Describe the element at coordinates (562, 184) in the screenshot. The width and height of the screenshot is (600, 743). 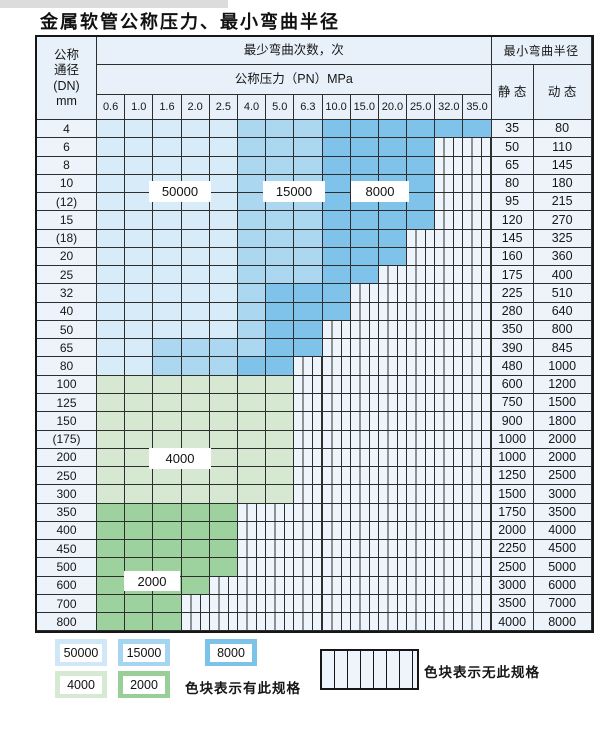
I see `dynamic-radius-cell: 180` at that location.